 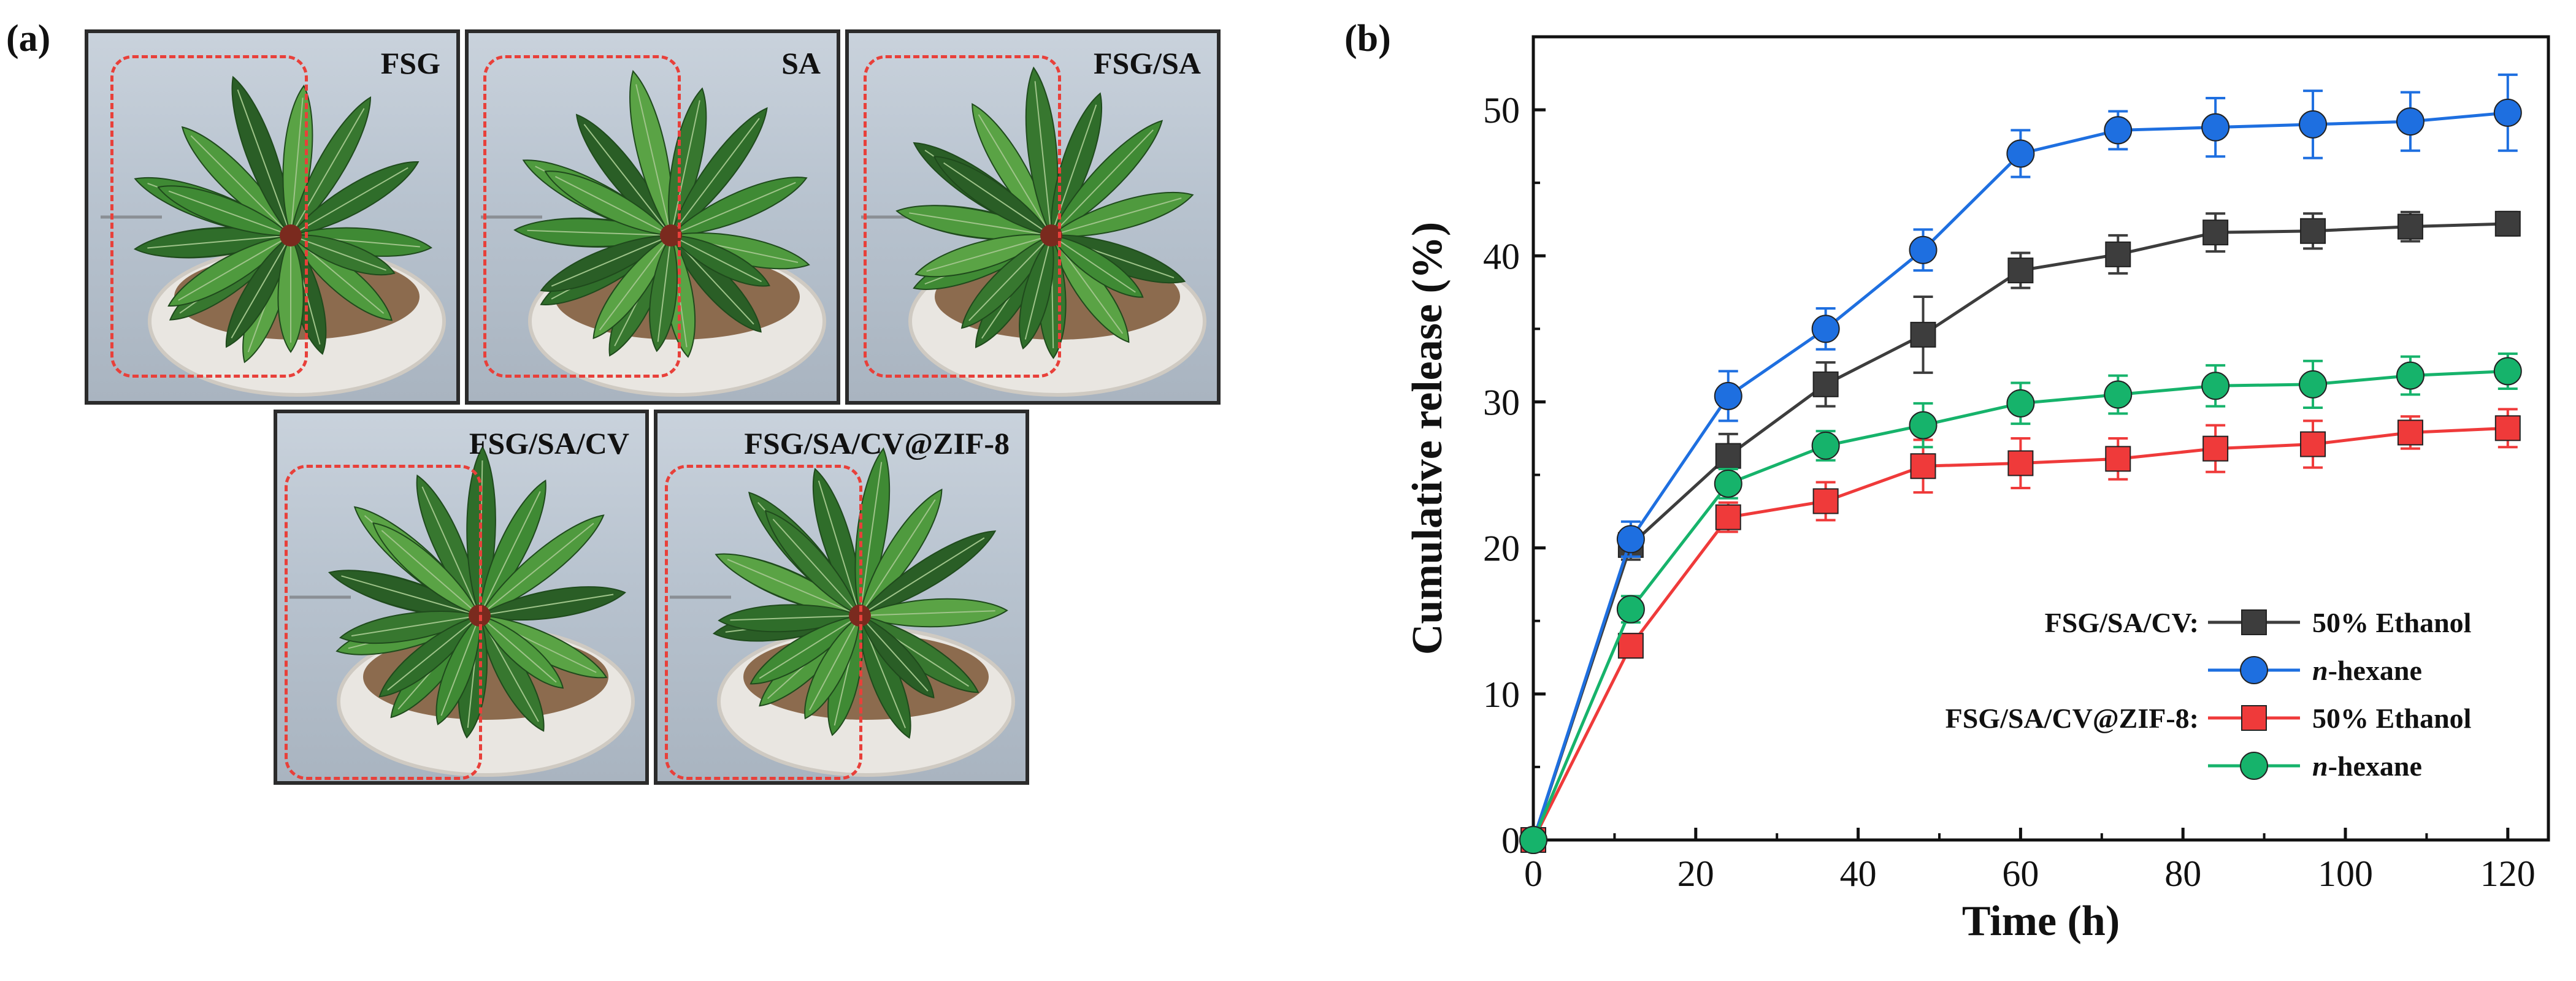 I want to click on photo-label: FSG/SA, so click(x=1147, y=63).